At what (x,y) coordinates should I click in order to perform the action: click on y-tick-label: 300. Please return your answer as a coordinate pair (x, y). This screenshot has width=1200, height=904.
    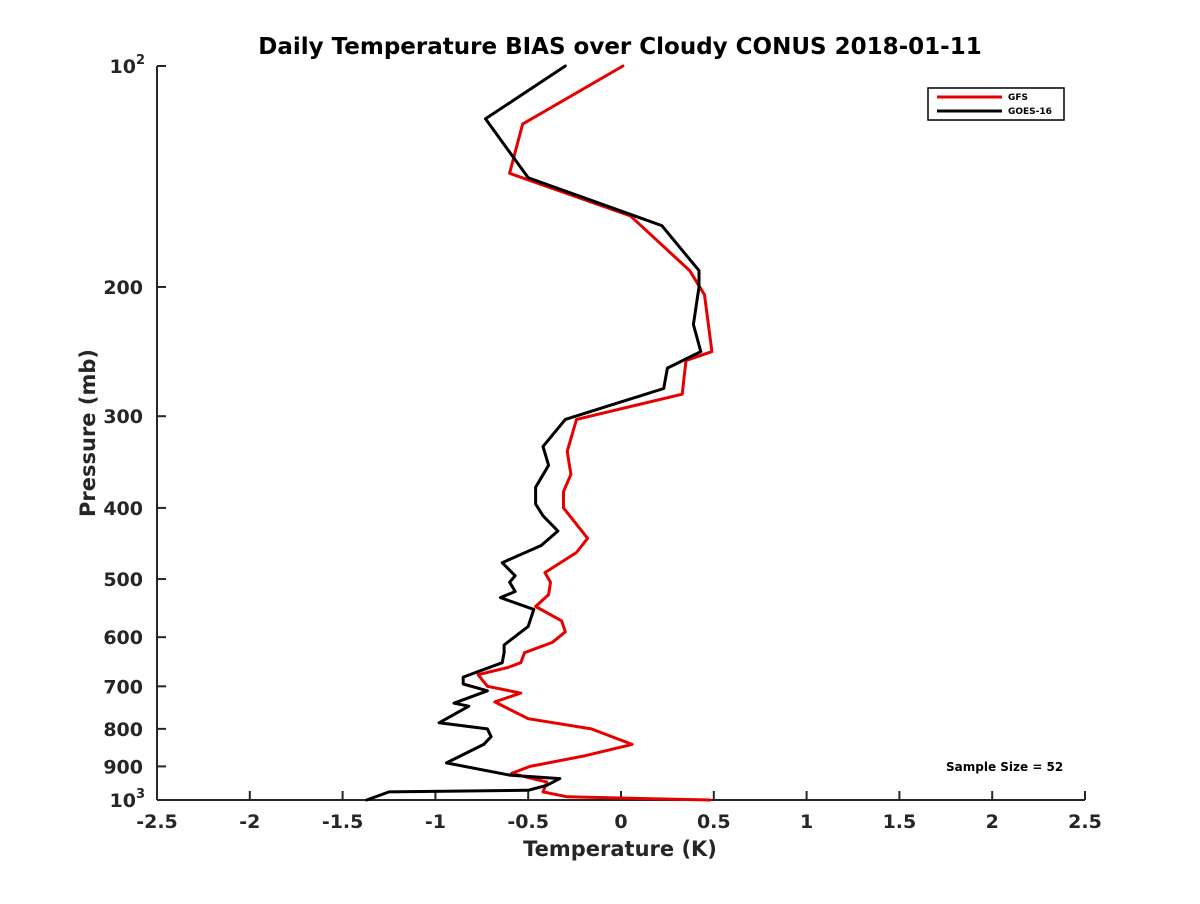
    Looking at the image, I should click on (123, 417).